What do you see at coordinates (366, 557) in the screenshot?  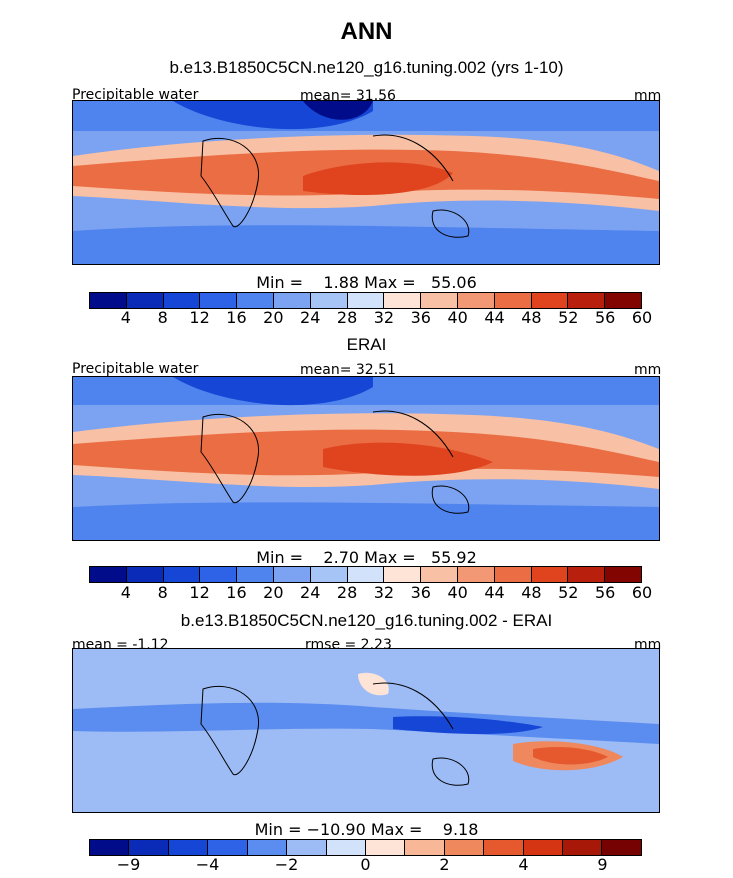 I see `panel2-min-max: Min = 2.70 Max = 55.92` at bounding box center [366, 557].